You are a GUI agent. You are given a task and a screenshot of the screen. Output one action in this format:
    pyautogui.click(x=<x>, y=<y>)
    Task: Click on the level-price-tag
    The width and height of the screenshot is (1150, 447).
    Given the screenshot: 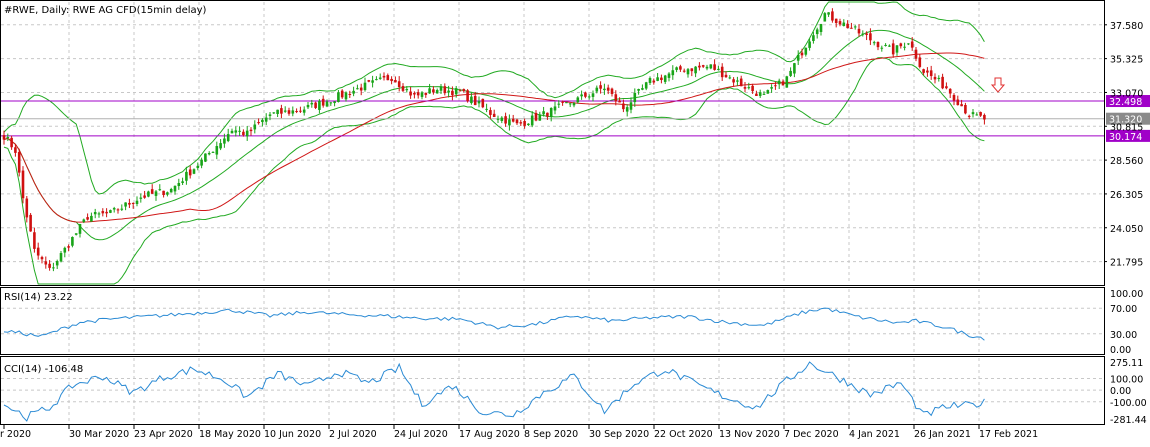 What is the action you would take?
    pyautogui.click(x=1128, y=135)
    